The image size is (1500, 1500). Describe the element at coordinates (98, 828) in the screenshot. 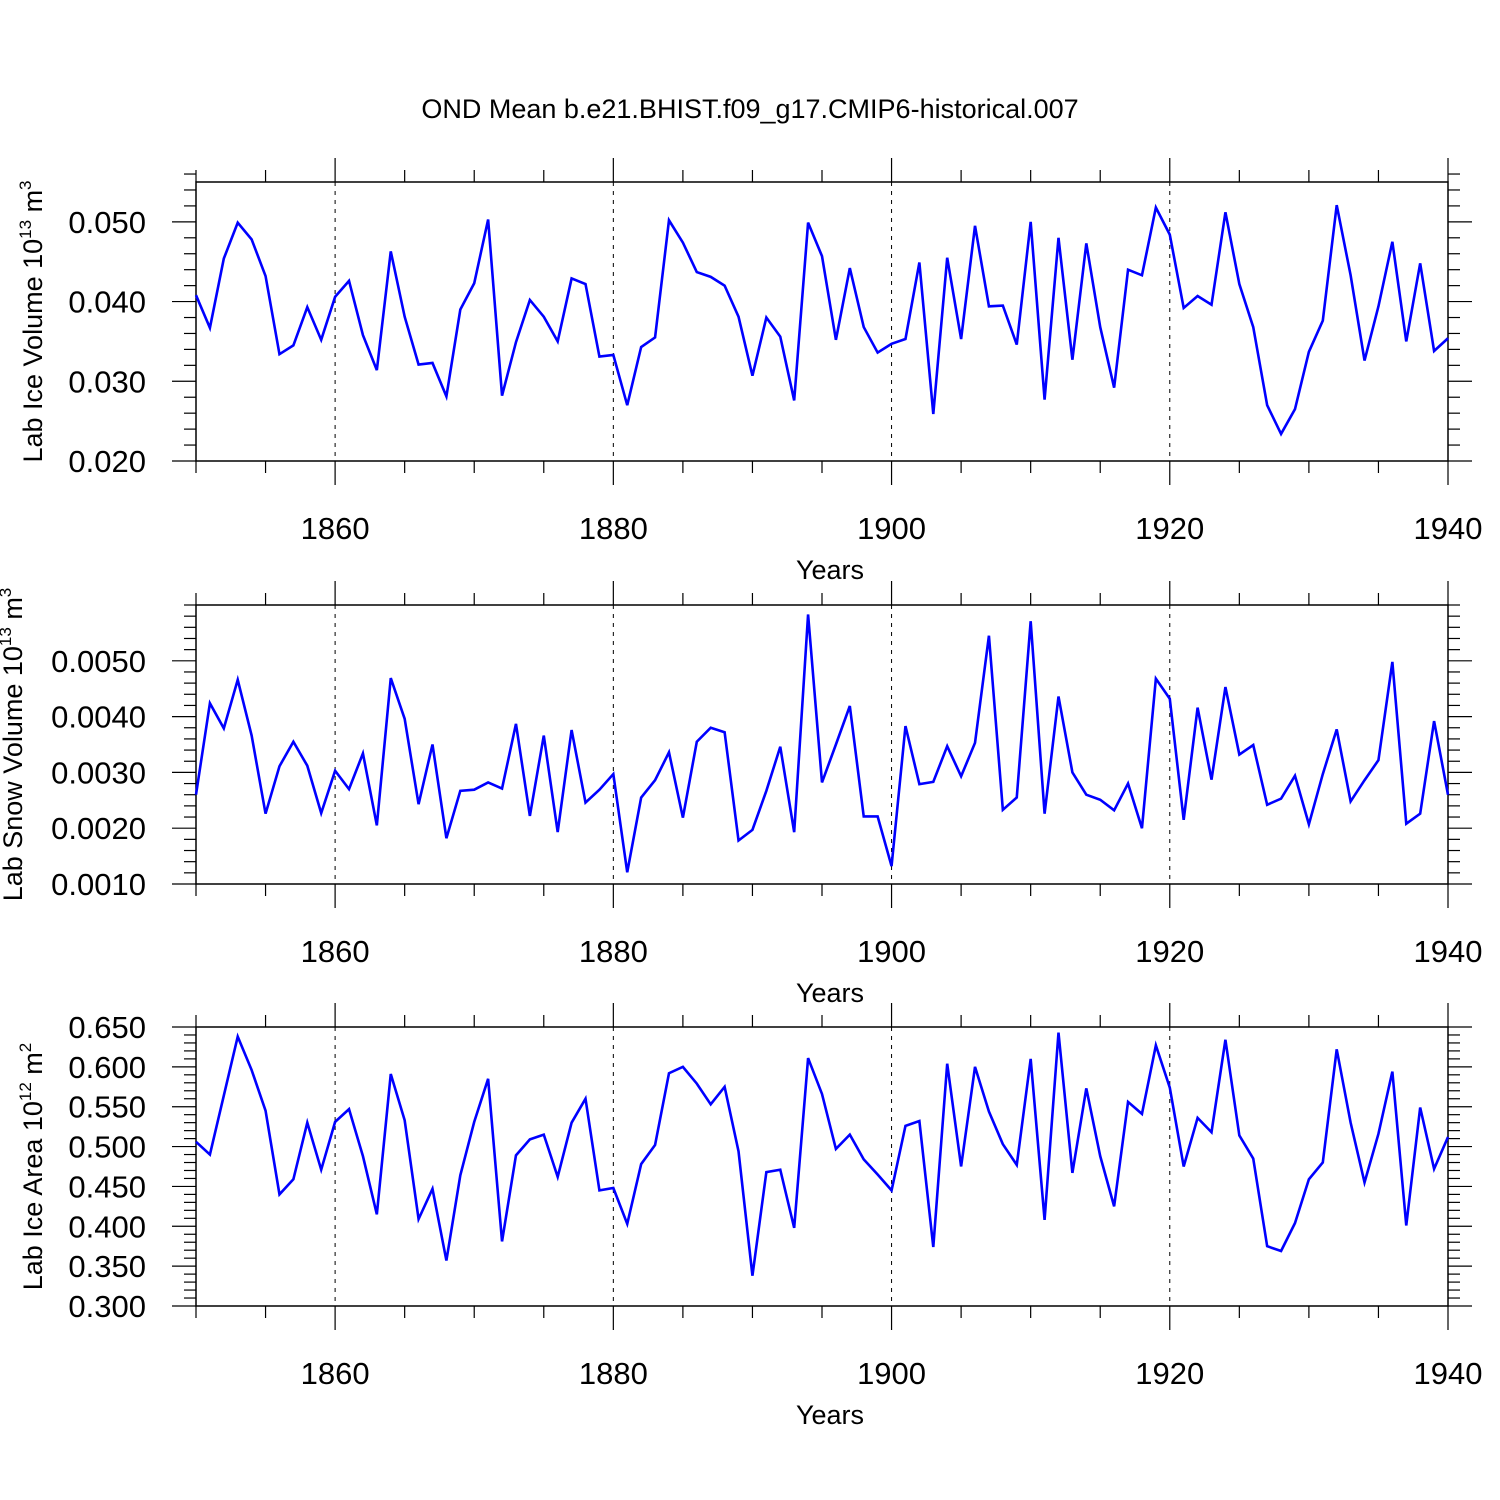

I see `y-tick-label: 0.0020` at that location.